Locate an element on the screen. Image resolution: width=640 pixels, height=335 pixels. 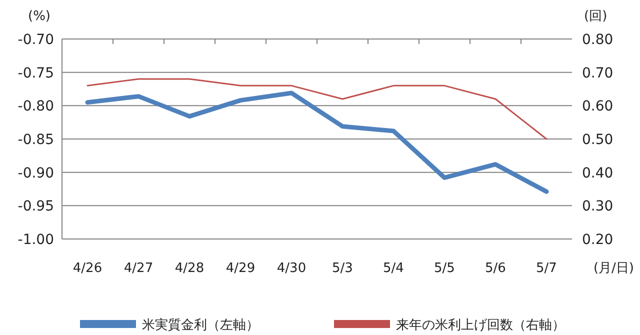
y2-tick-label: 0.40 is located at coordinates (598, 173).